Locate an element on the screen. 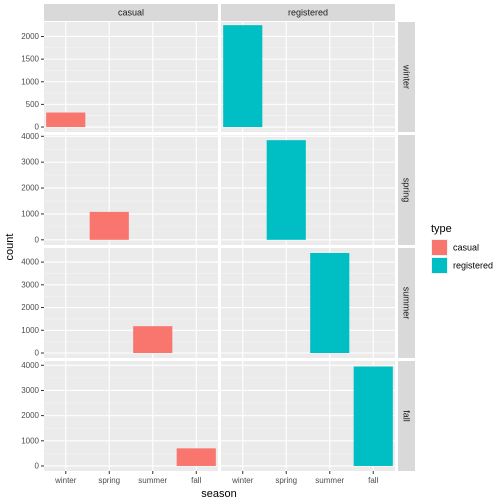  y-tick-label: 1500 is located at coordinates (30, 59).